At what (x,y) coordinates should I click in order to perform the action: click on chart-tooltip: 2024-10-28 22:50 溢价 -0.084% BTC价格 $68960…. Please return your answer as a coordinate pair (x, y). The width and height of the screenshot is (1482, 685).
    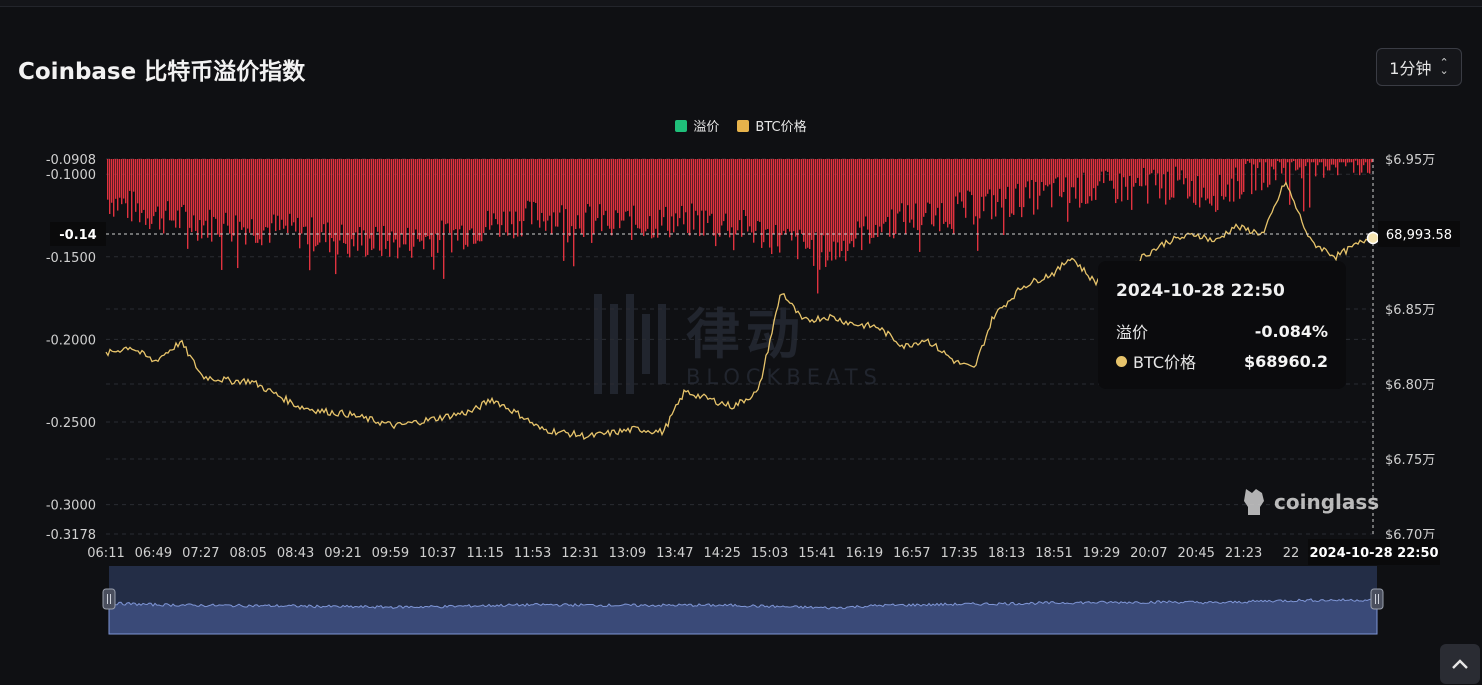
    Looking at the image, I should click on (1222, 325).